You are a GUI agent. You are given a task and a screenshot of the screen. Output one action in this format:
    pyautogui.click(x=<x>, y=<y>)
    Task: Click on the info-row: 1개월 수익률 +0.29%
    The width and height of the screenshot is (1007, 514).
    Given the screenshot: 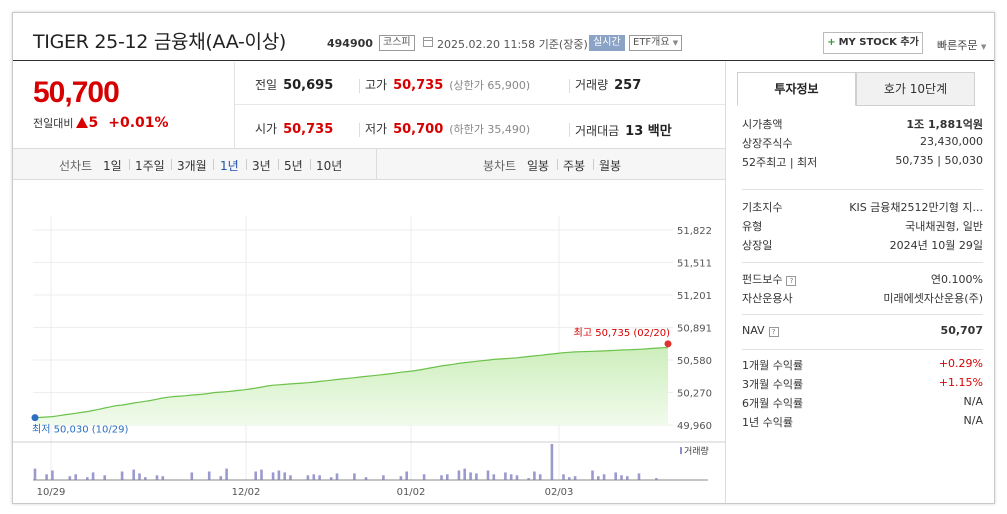 What is the action you would take?
    pyautogui.click(x=862, y=366)
    